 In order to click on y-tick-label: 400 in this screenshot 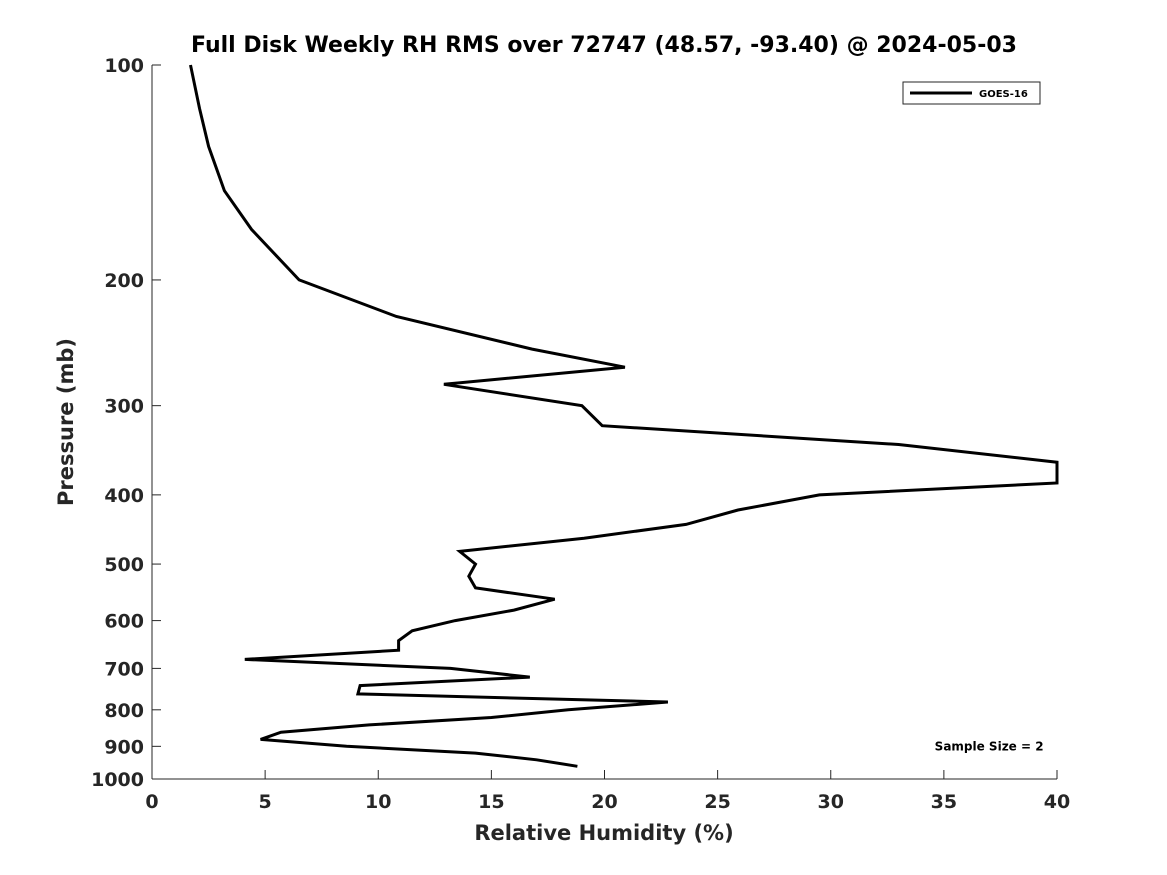, I will do `click(124, 496)`.